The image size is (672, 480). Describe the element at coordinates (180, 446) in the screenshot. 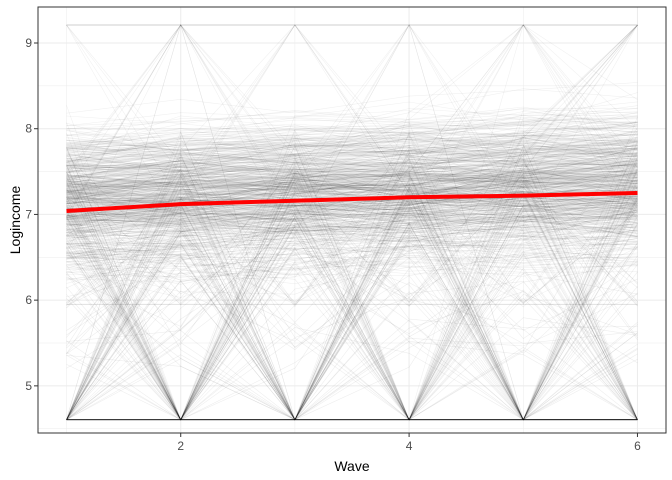

I see `x-tick-label: 2` at that location.